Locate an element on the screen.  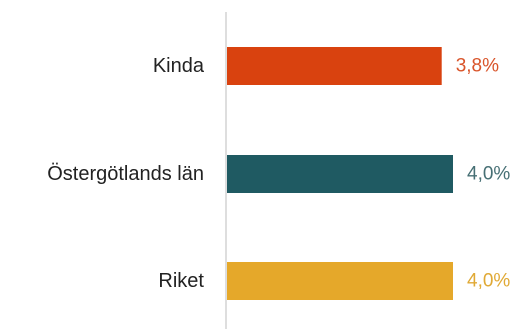
category-label: Riket is located at coordinates (181, 281).